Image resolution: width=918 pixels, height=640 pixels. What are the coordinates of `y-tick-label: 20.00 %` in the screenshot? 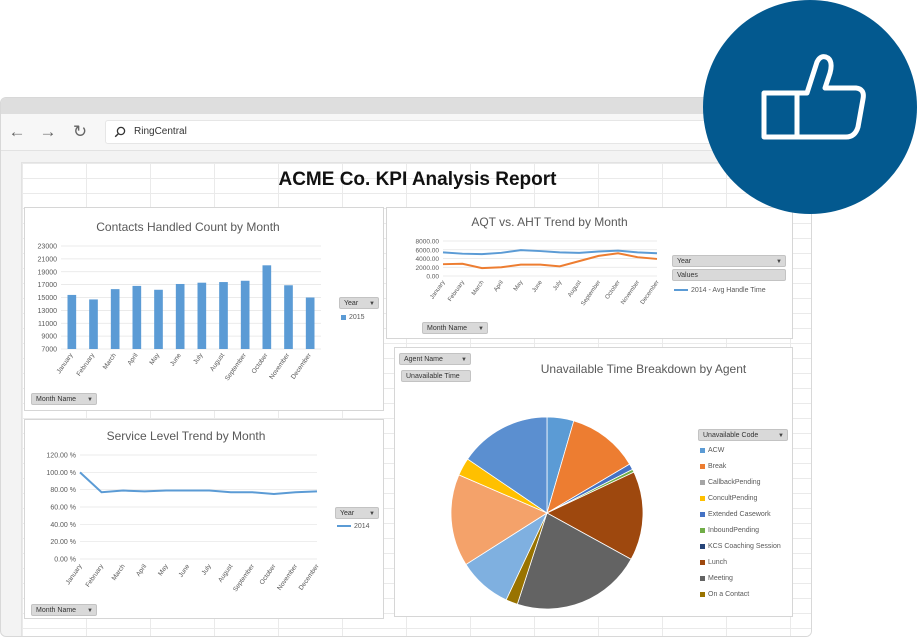 It's located at (63, 542).